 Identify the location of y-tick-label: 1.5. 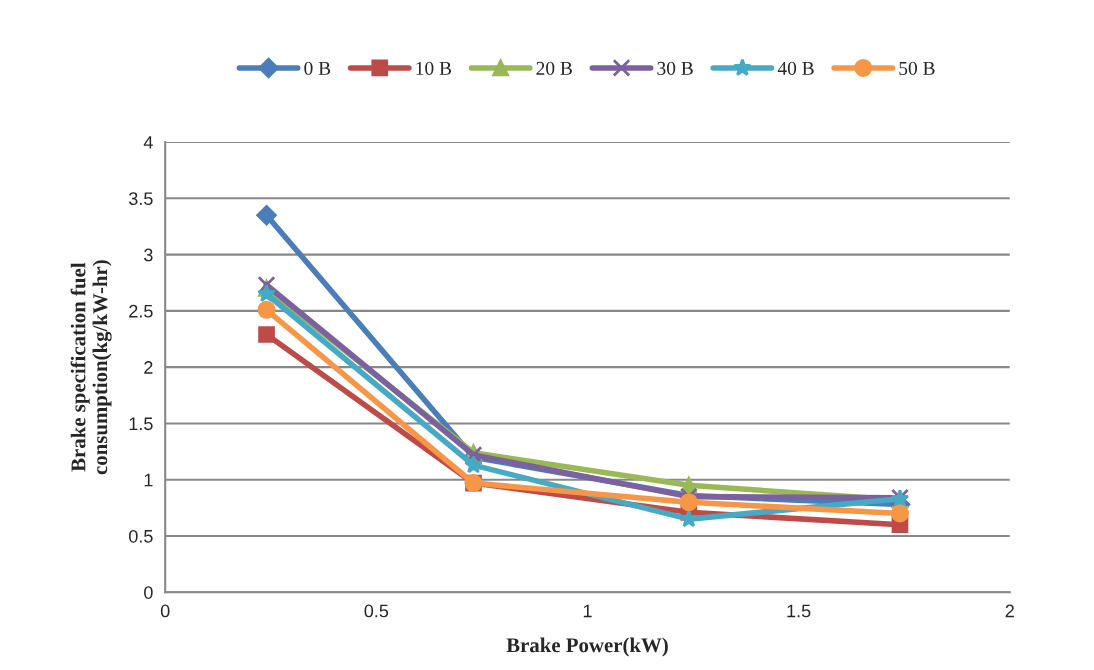
(141, 424).